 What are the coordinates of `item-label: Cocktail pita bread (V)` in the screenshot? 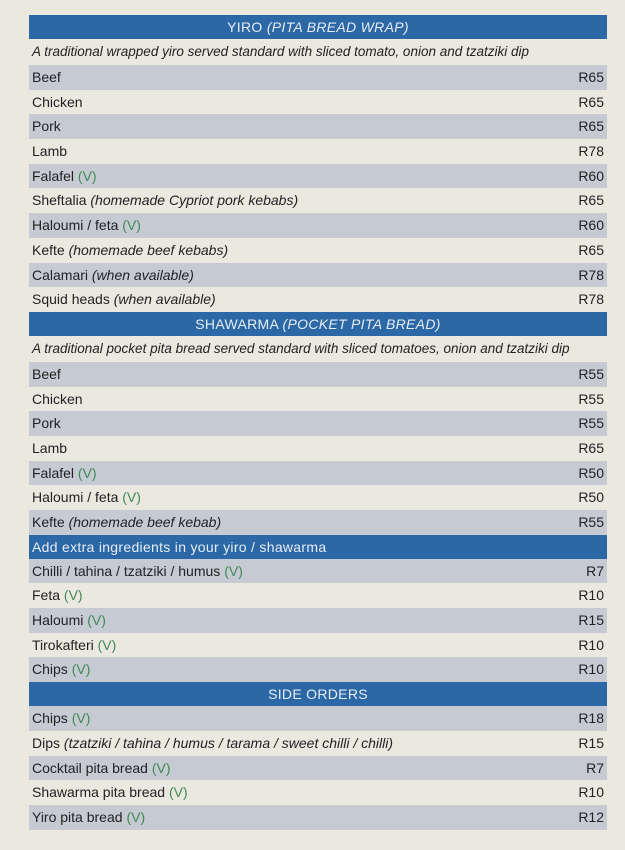 It's located at (101, 768).